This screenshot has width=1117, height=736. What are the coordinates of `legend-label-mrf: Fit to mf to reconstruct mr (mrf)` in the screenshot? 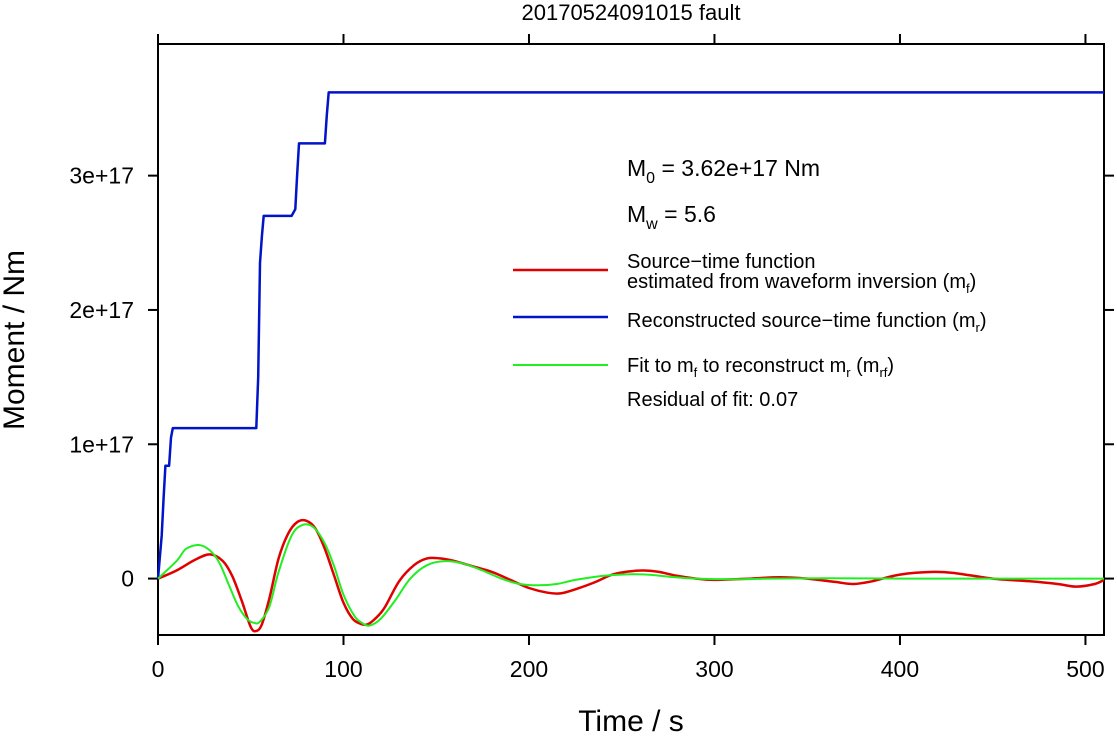 It's located at (760, 367).